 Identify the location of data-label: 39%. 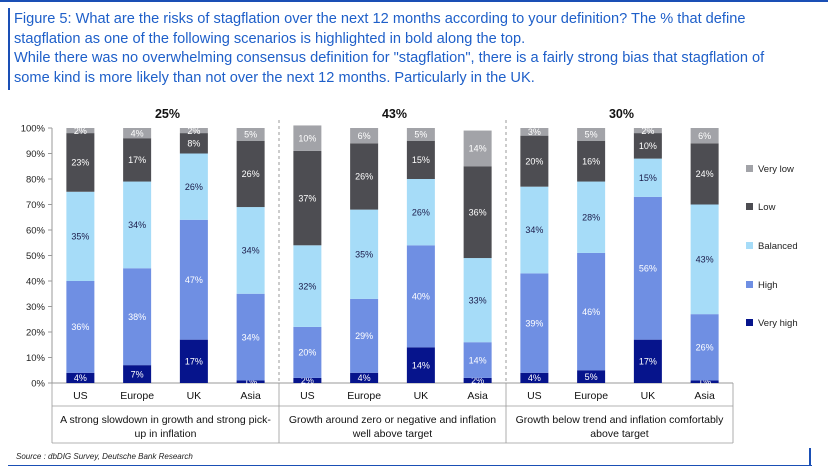
(534, 323).